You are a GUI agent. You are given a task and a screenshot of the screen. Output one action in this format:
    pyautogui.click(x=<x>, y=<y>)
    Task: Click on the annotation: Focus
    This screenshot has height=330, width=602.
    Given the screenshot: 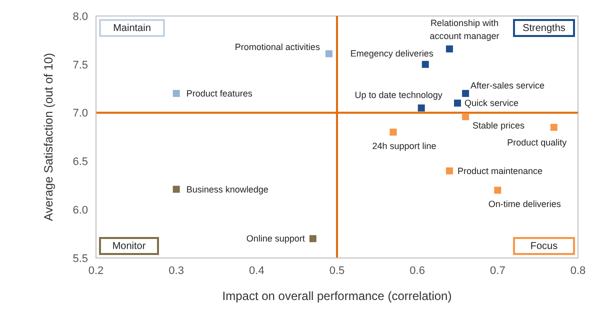 What is the action you would take?
    pyautogui.click(x=544, y=246)
    